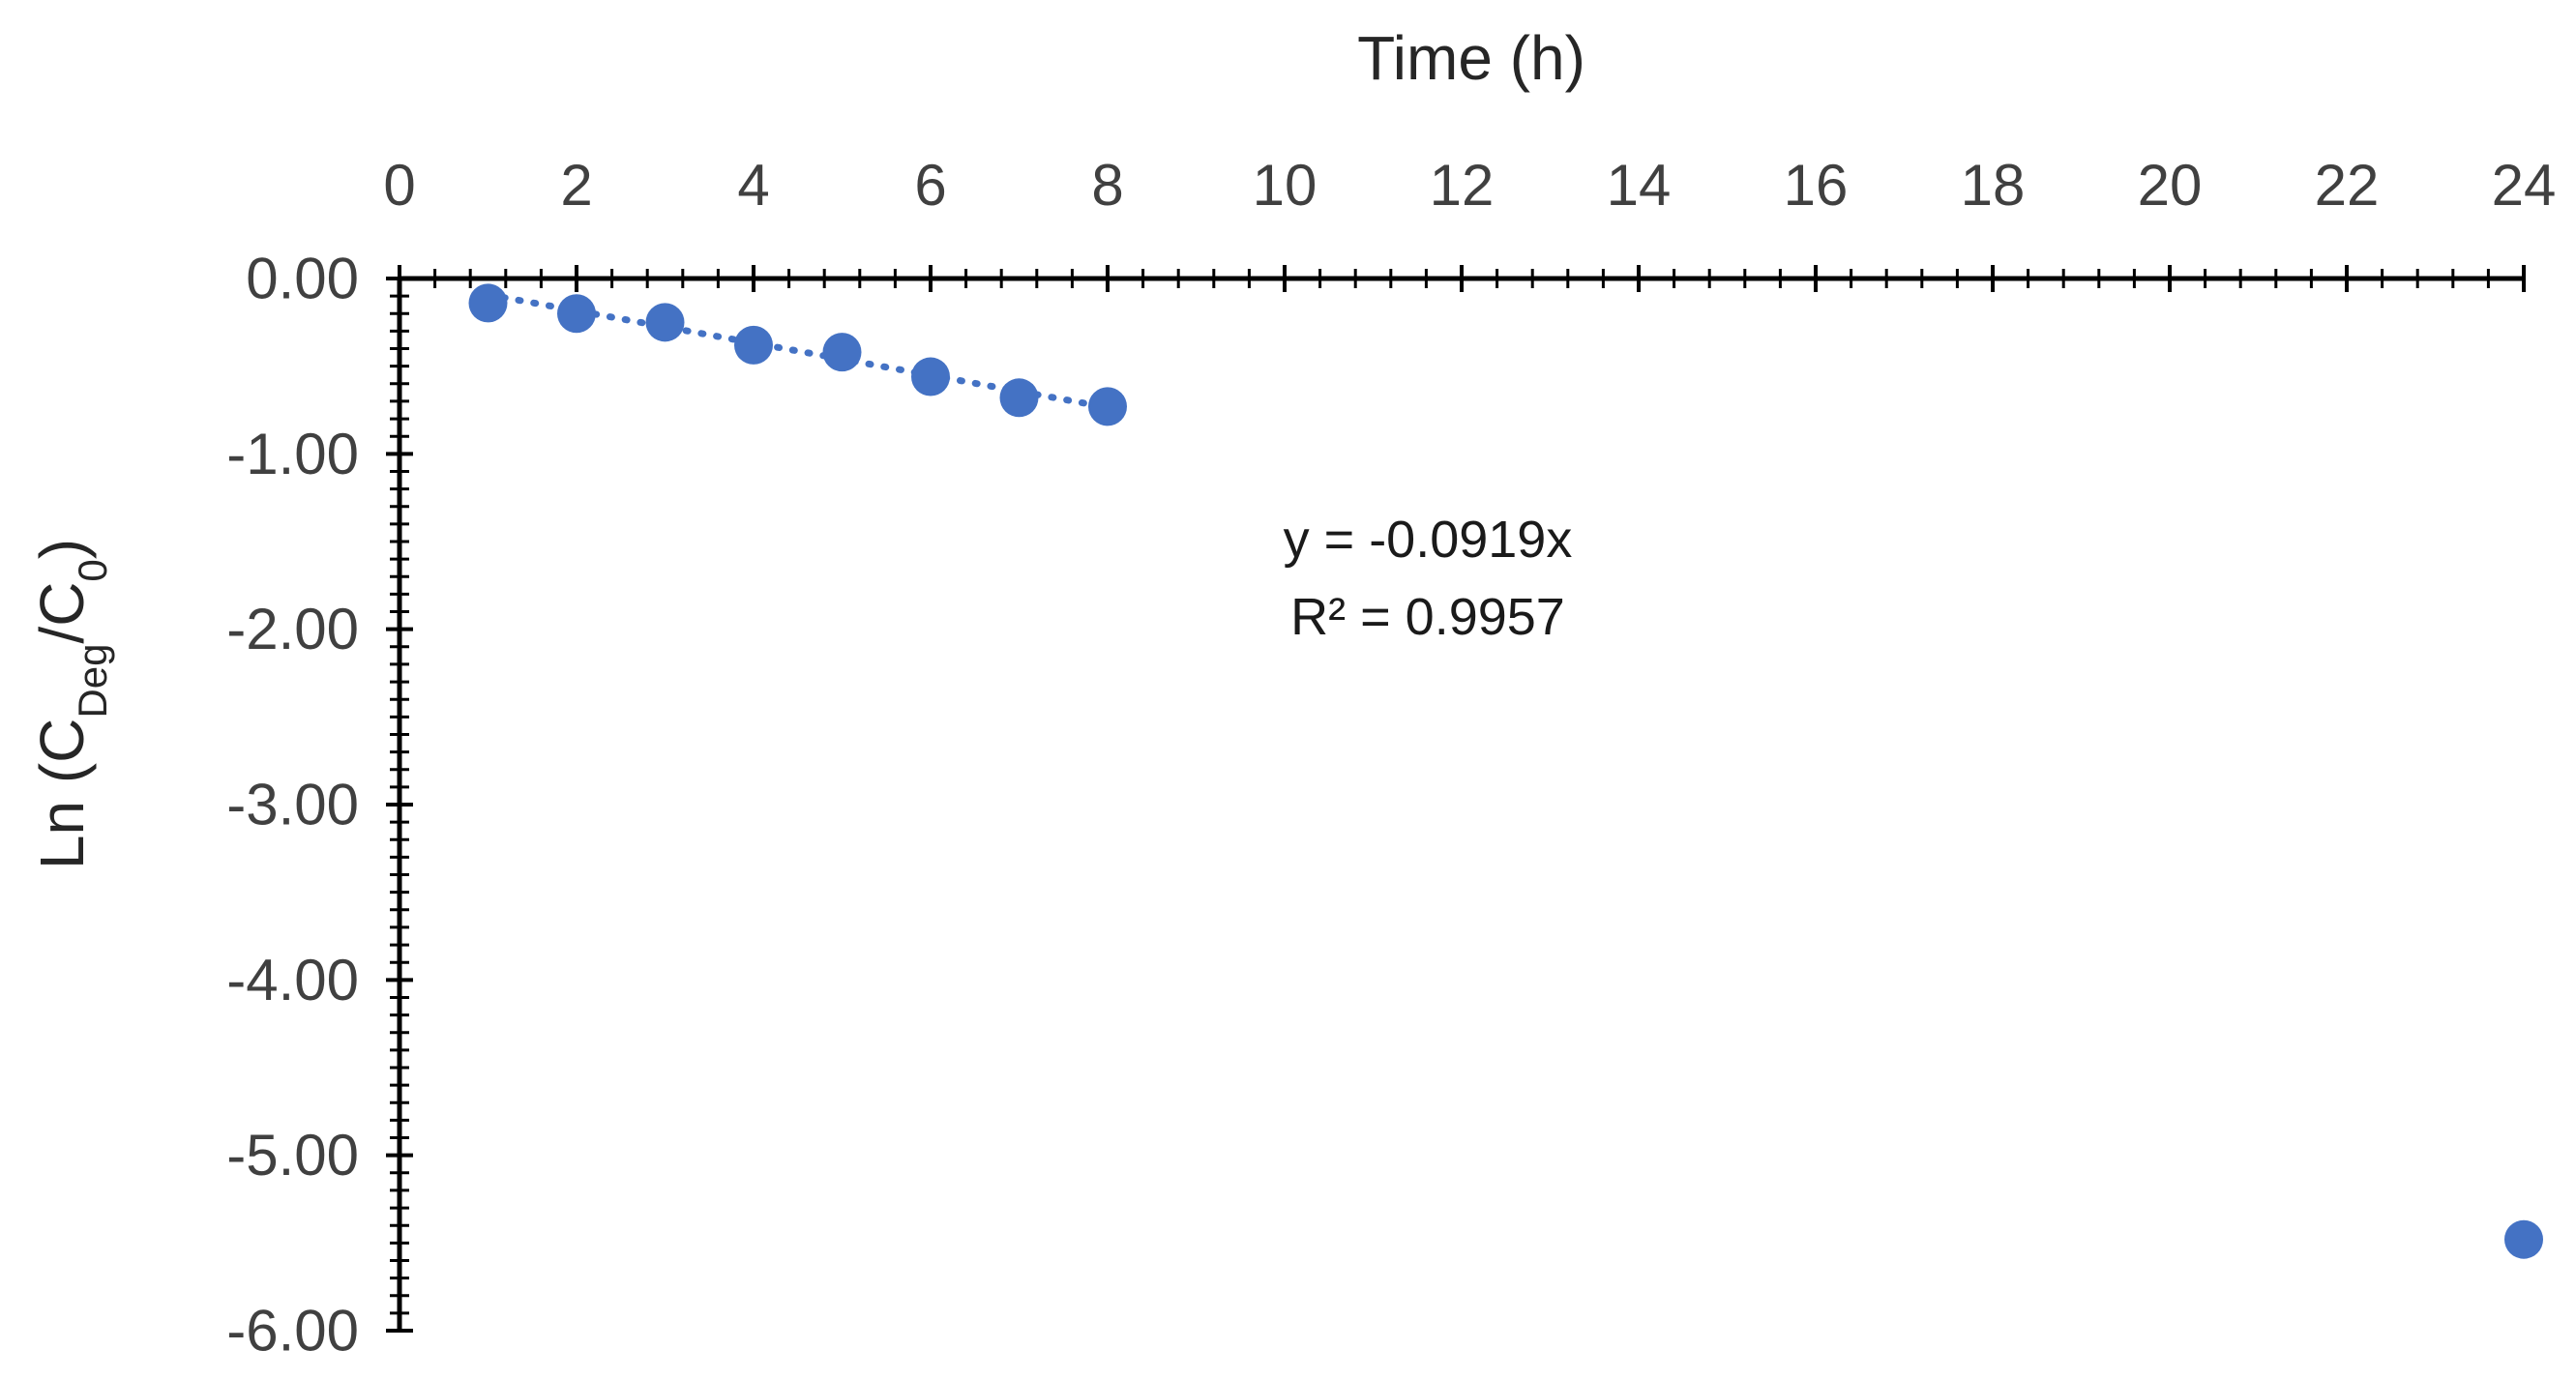  I want to click on x-axis-title: Time (h), so click(1471, 58).